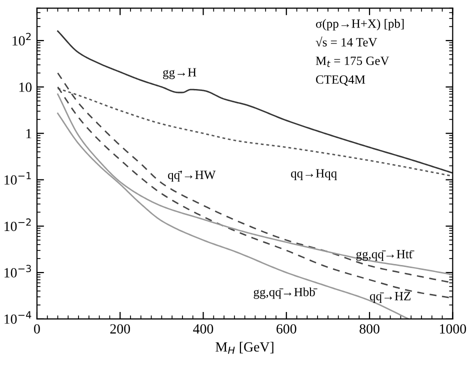 Image resolution: width=474 pixels, height=370 pixels. Describe the element at coordinates (18, 317) in the screenshot. I see `y-tick-label: 10$^{−4}$` at that location.